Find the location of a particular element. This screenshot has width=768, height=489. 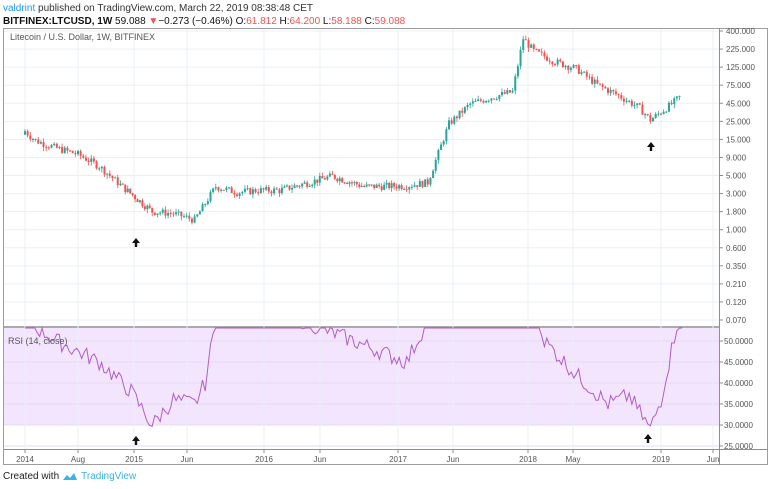

publisher-link: valdrint is located at coordinates (19, 8).